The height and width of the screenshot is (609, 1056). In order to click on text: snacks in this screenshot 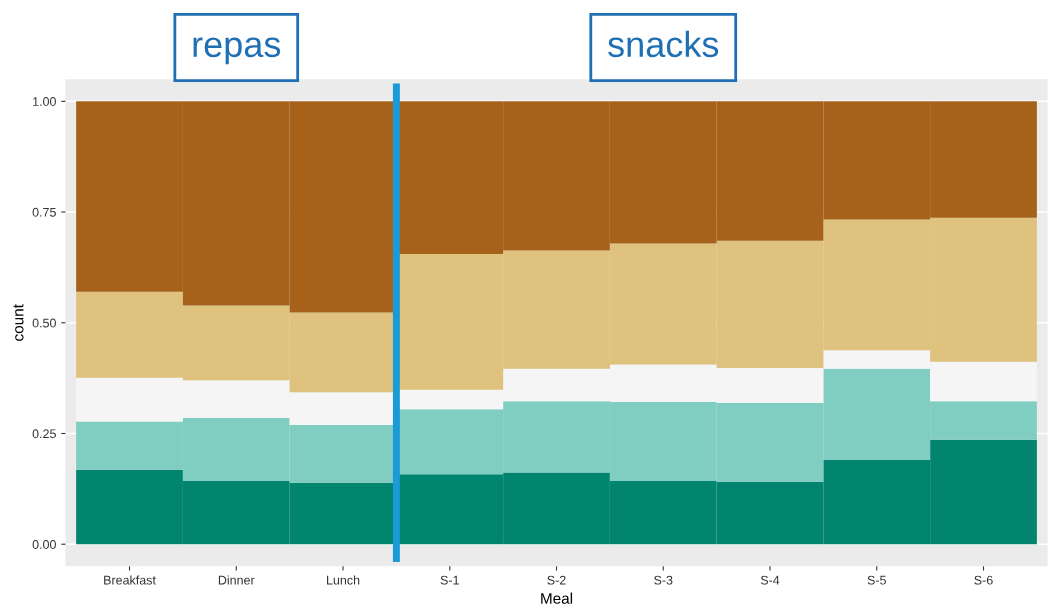, I will do `click(663, 44)`.